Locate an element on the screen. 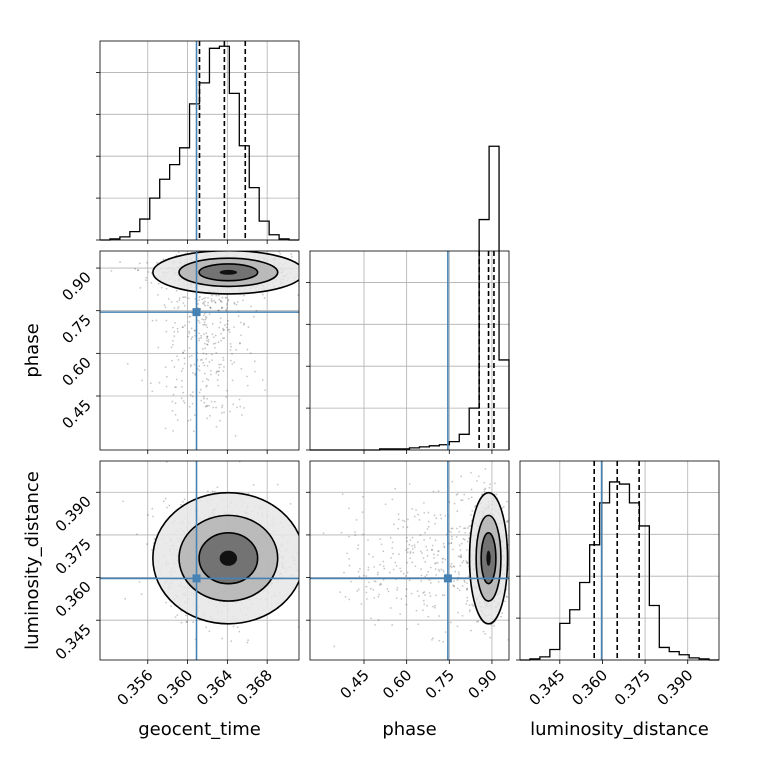 The width and height of the screenshot is (760, 760). y-axis-title-phase: phase is located at coordinates (32, 350).